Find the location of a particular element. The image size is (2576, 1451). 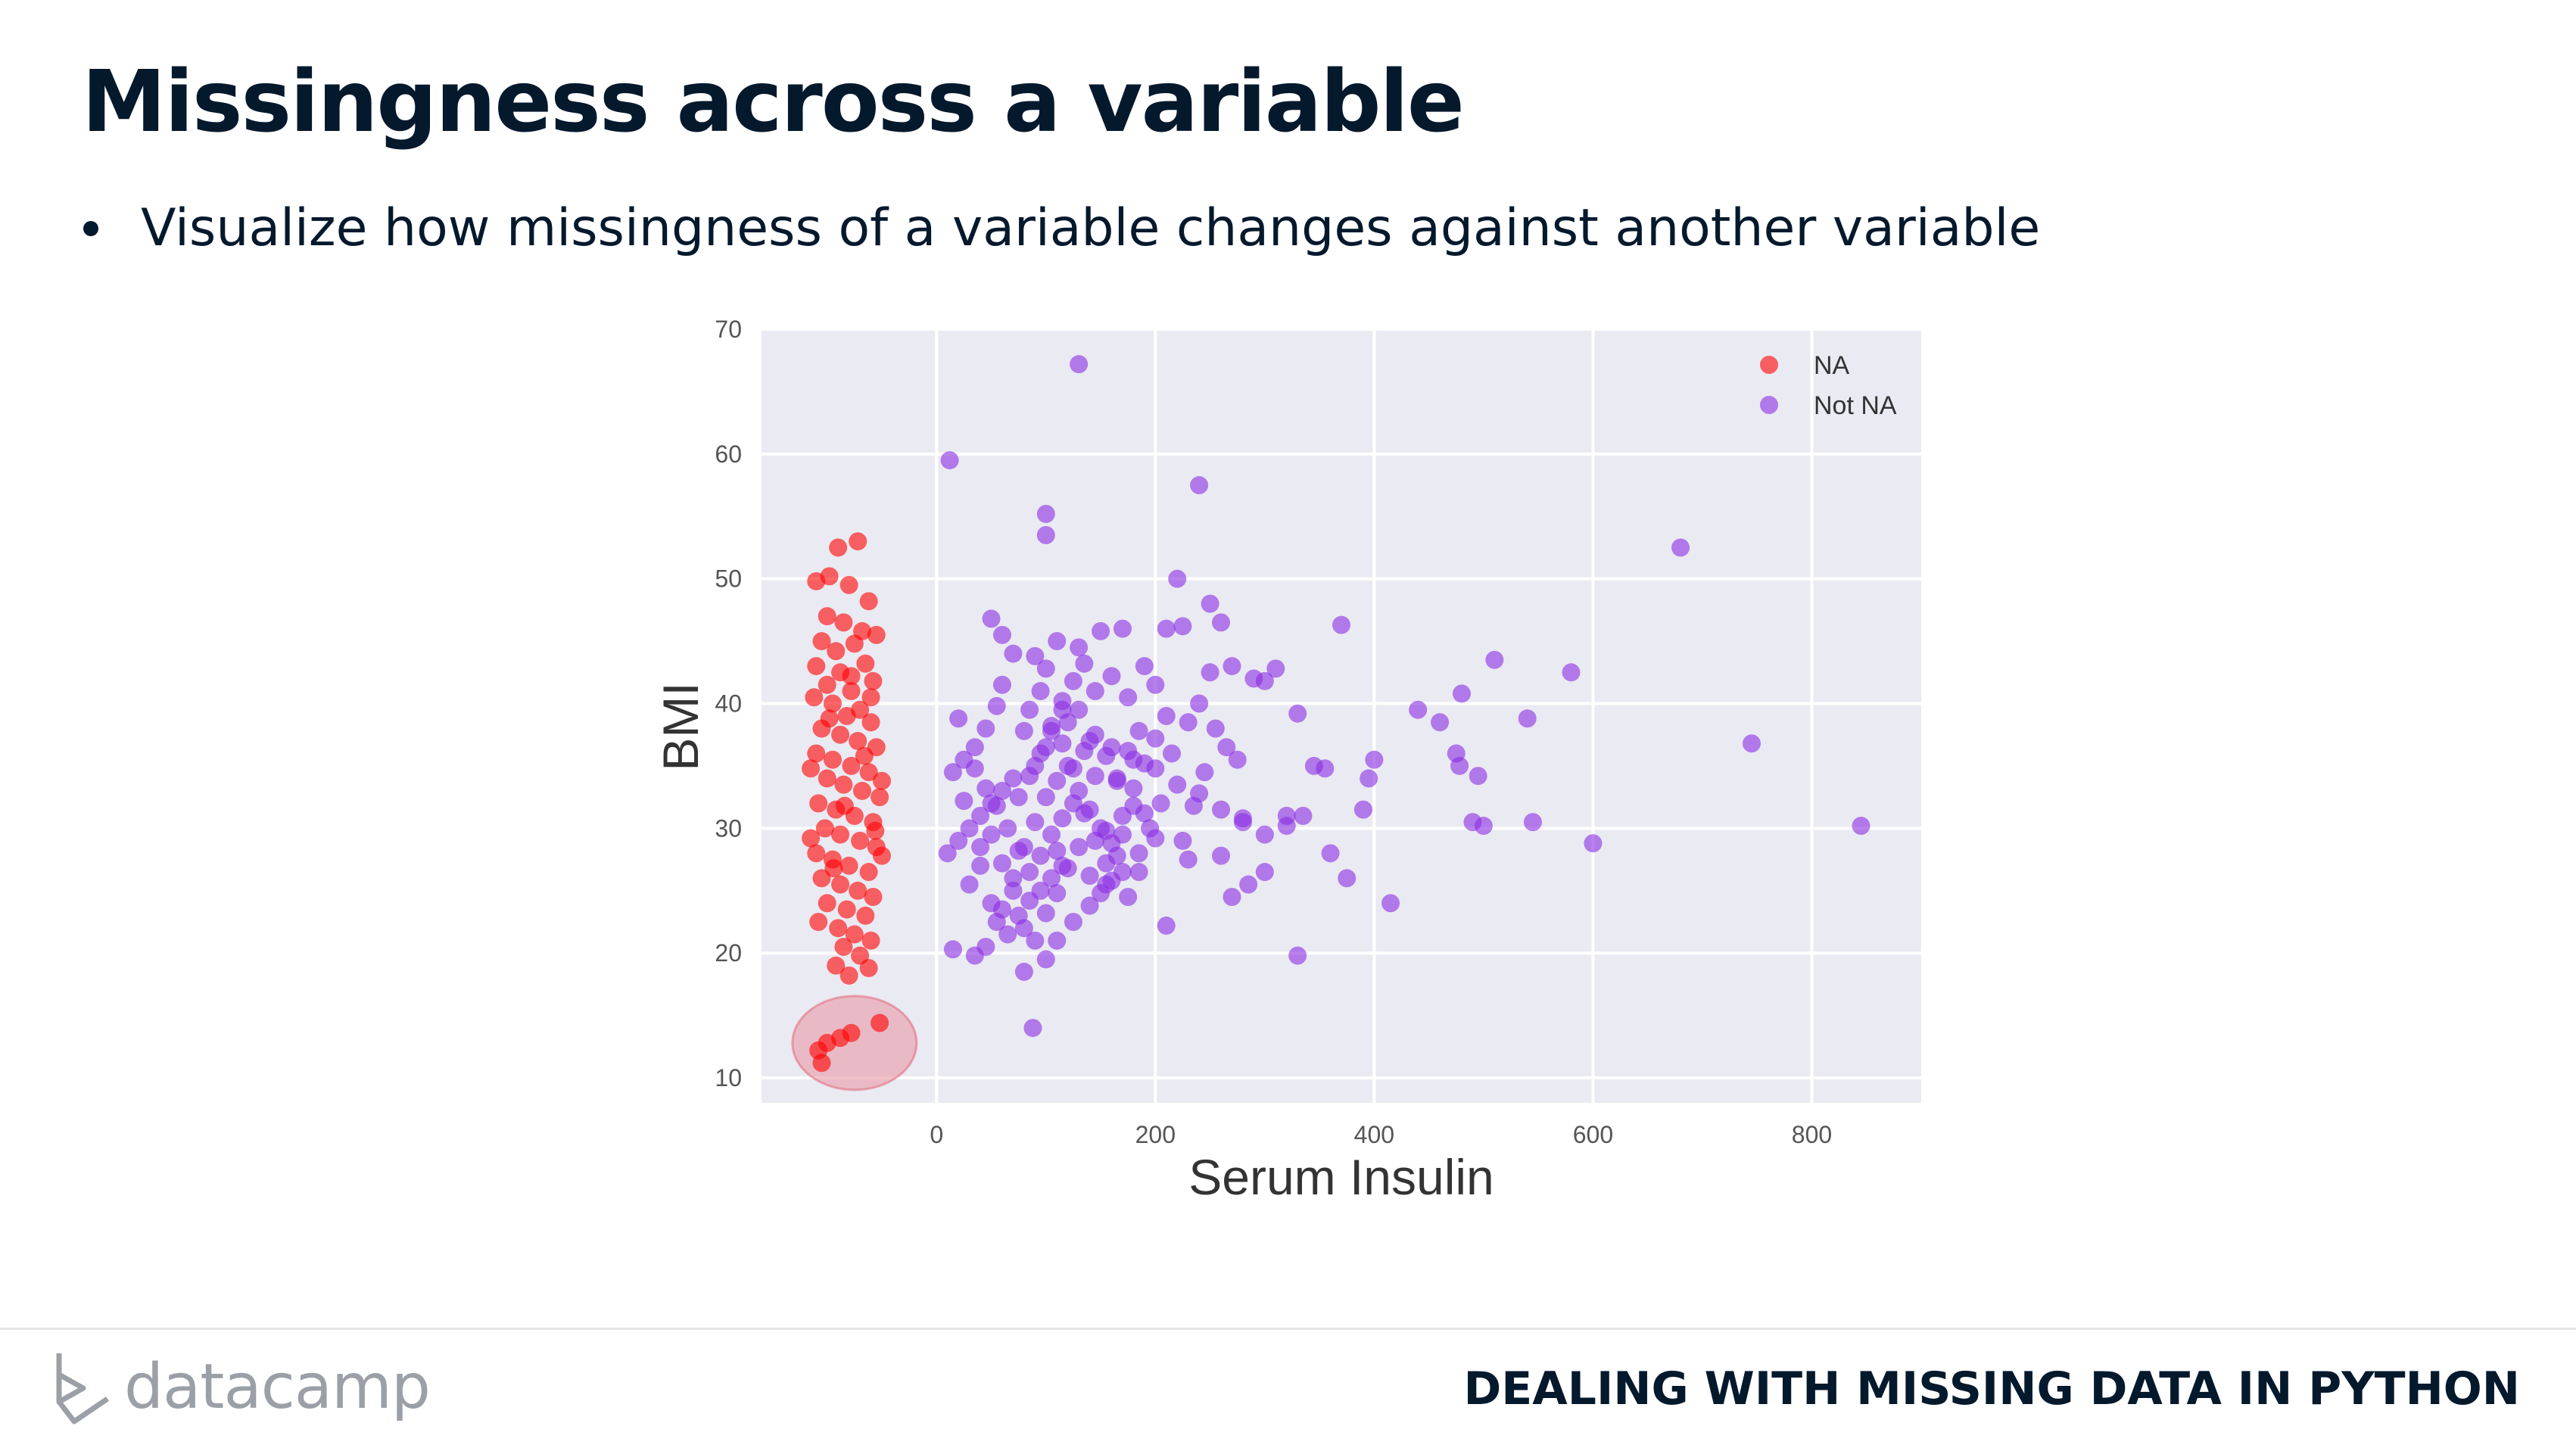

legend: NA Not NA is located at coordinates (1828, 385).